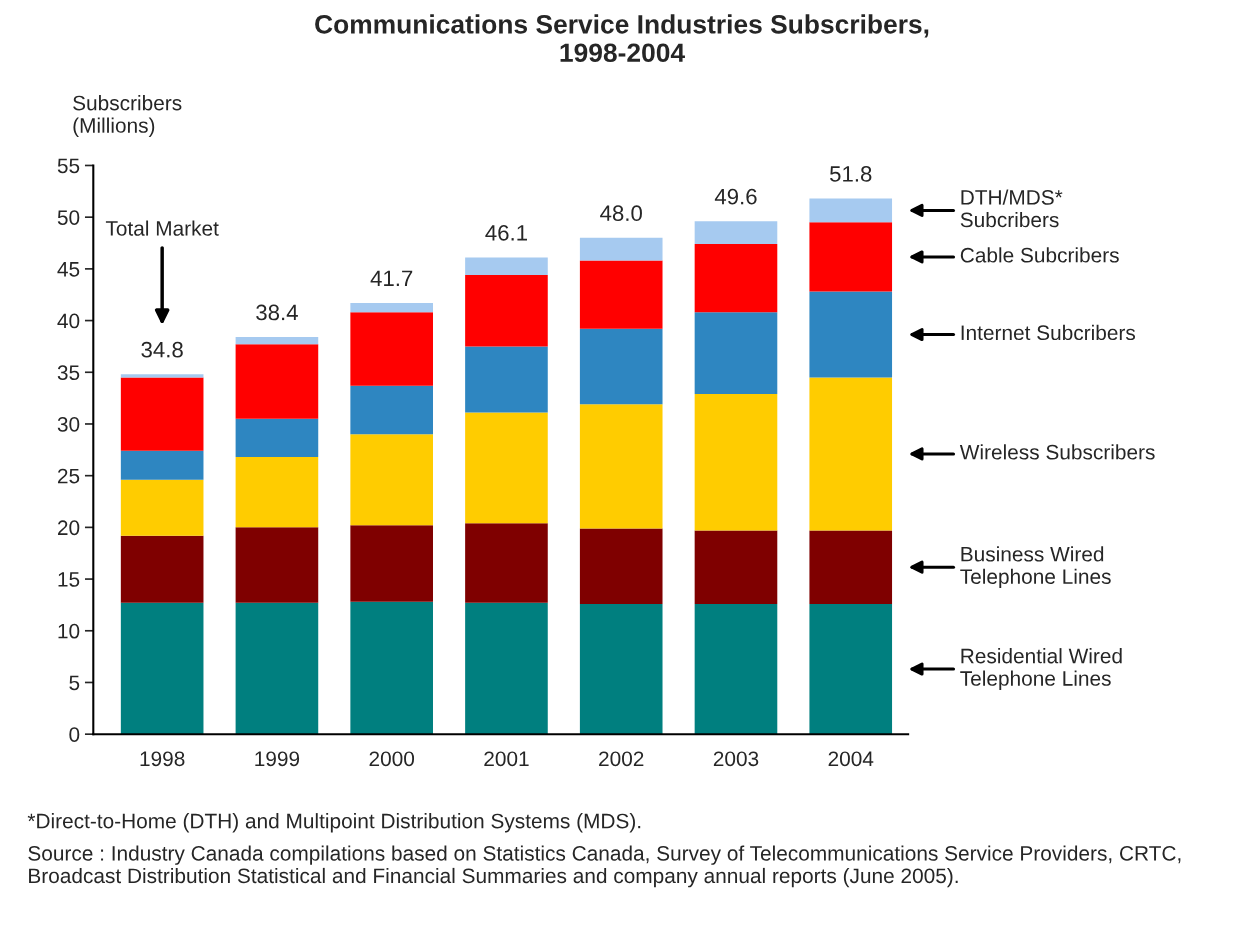  What do you see at coordinates (1035, 567) in the screenshot?
I see `text: Business Wired Telephone Lines` at bounding box center [1035, 567].